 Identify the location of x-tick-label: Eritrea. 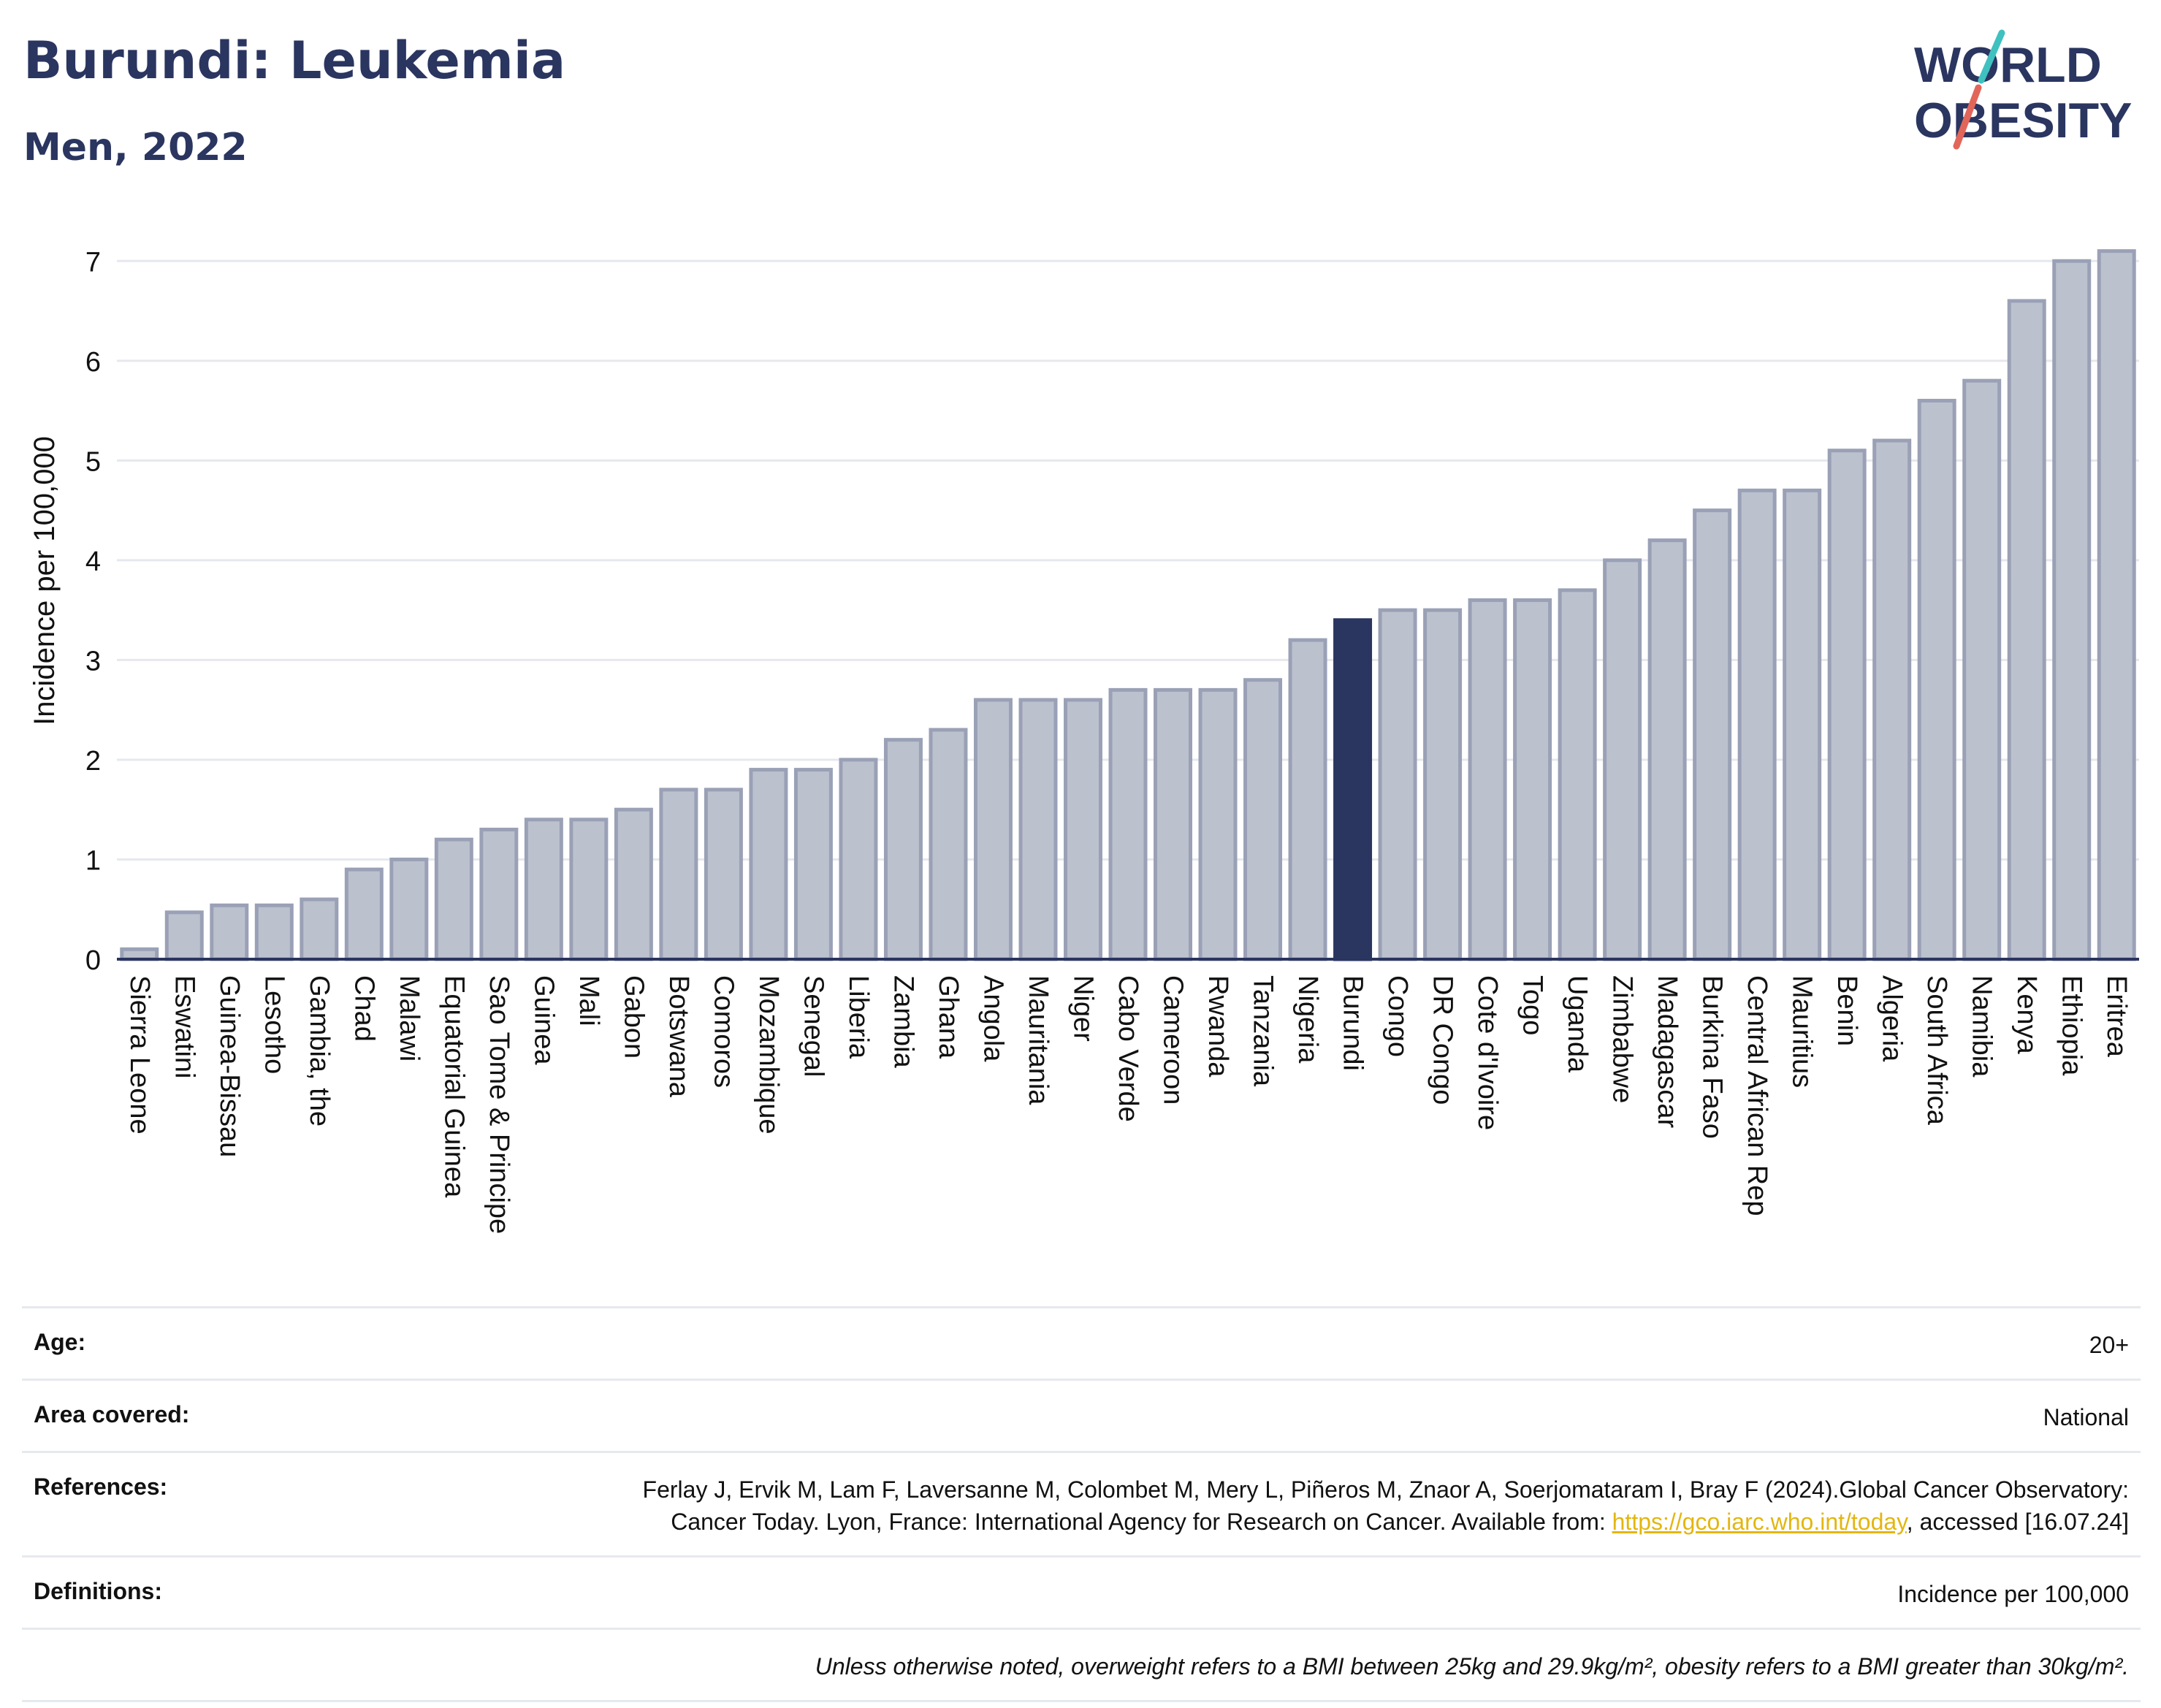
(2116, 1016).